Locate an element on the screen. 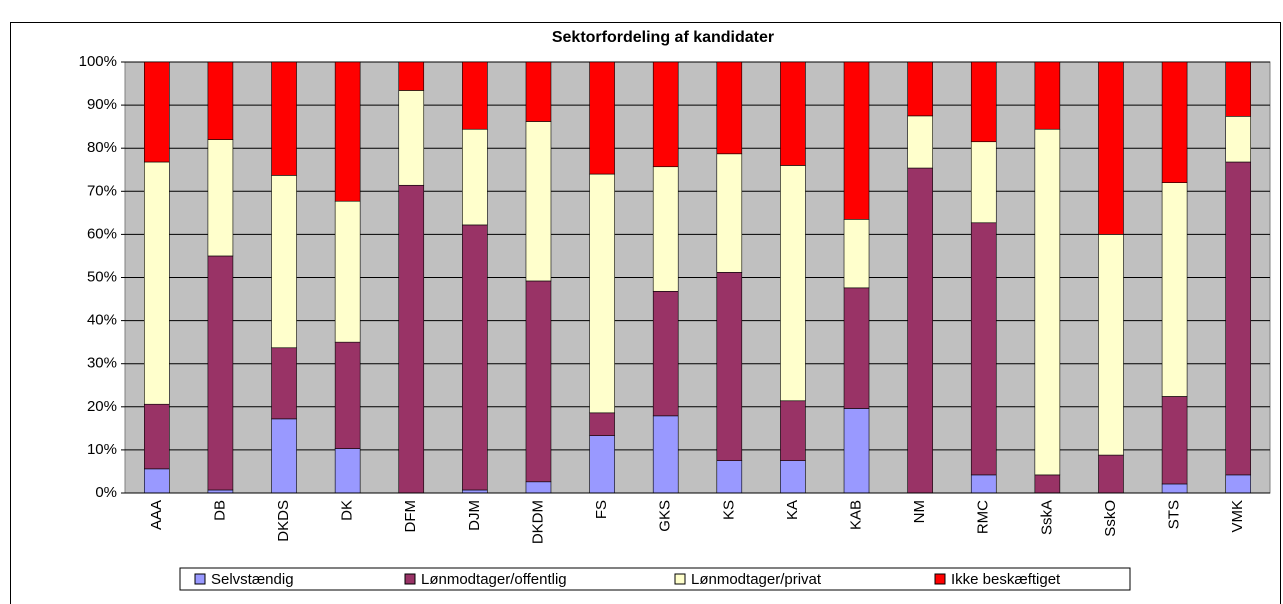 This screenshot has height=604, width=1283. y-tick-label: 100% is located at coordinates (98, 61).